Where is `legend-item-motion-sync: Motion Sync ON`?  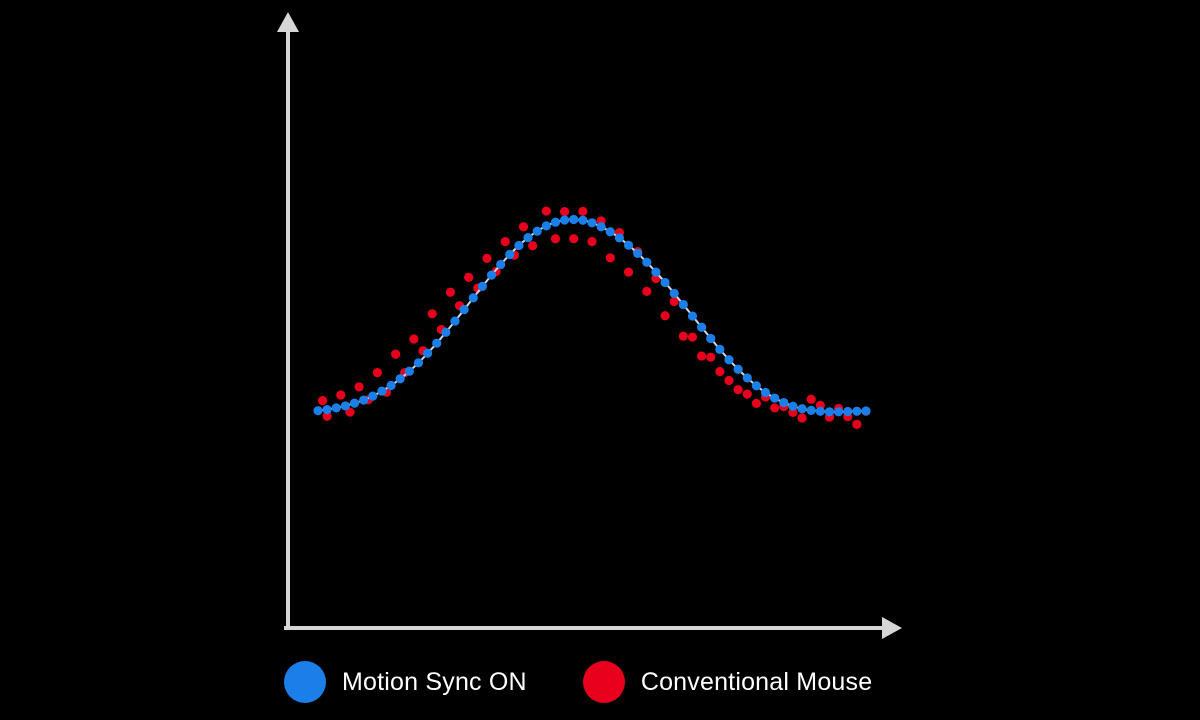 legend-item-motion-sync: Motion Sync ON is located at coordinates (405, 682).